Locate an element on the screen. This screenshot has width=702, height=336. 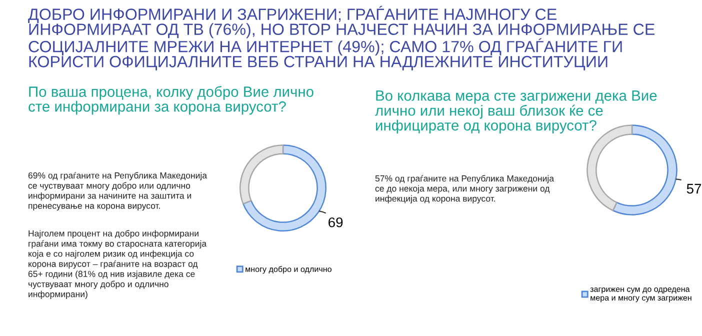
chart-subtitle: Во колкава мера сте загрижени дека Вие лично или некој ваш близок ќе се инфицирате од корона вирусот? is located at coordinates (516, 112).